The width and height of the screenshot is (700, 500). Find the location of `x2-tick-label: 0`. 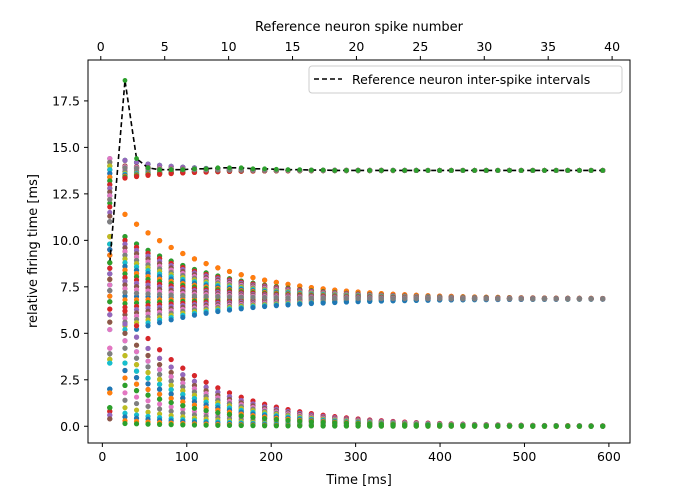

x2-tick-label: 0 is located at coordinates (101, 46).